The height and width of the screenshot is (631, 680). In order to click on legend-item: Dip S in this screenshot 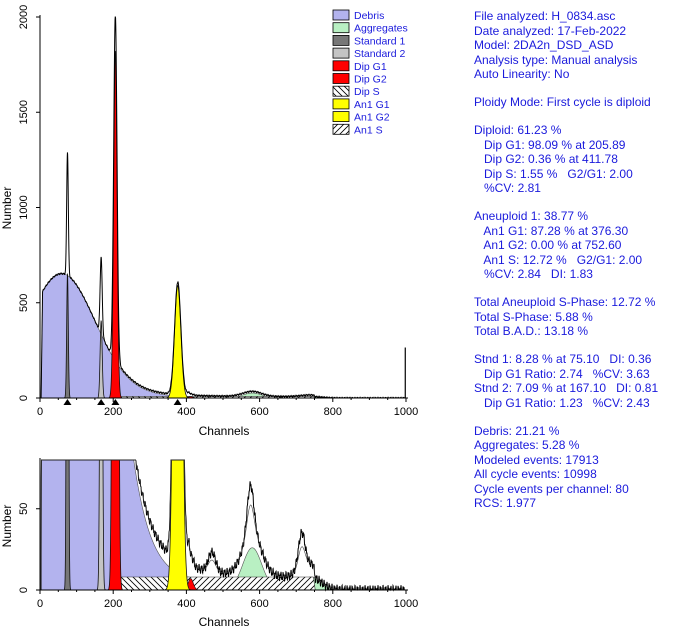, I will do `click(356, 91)`.